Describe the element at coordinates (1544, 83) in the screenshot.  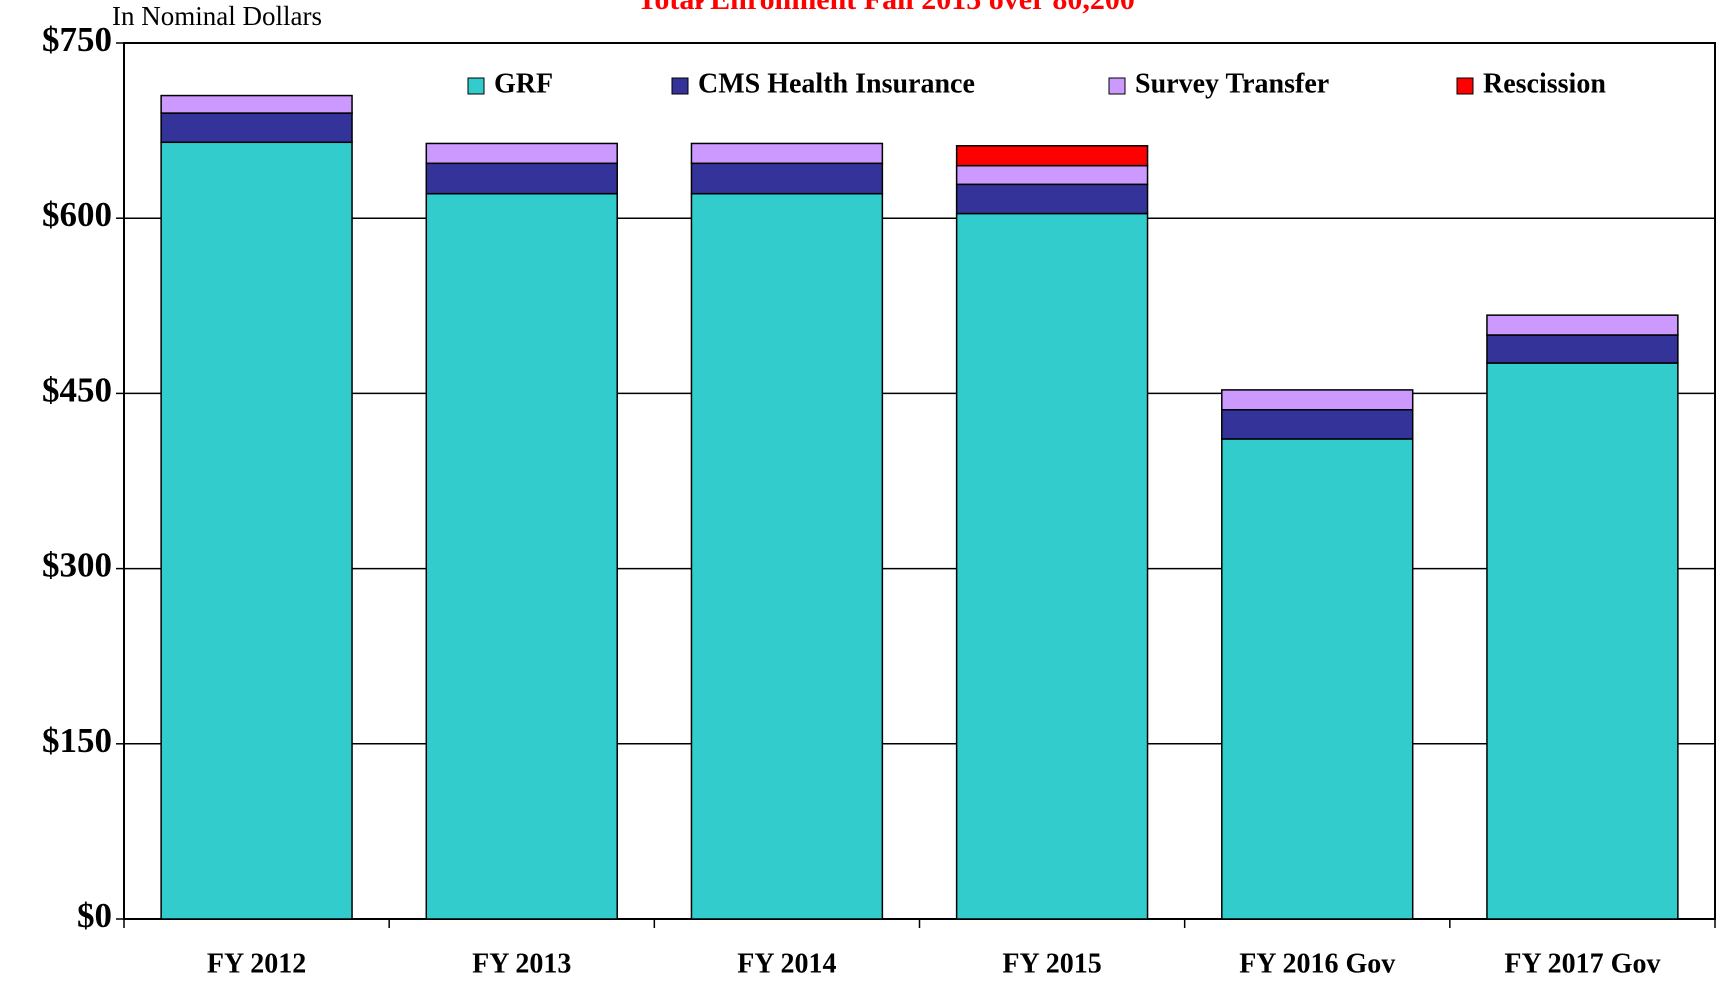
I see `legend-label: Rescission` at that location.